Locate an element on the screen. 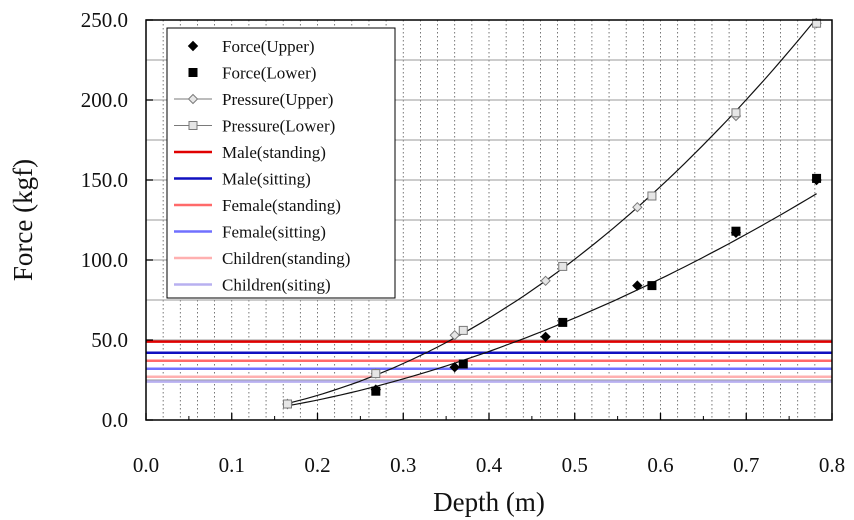  legend-label: Female(standing) is located at coordinates (281, 205).